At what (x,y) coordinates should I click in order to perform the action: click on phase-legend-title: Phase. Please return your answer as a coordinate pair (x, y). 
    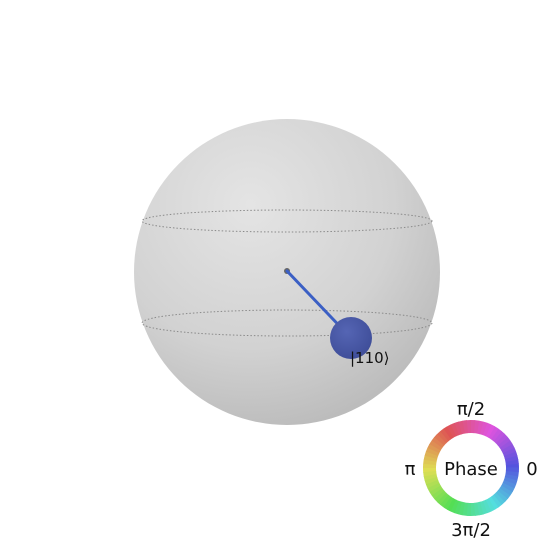
    Looking at the image, I should click on (471, 469).